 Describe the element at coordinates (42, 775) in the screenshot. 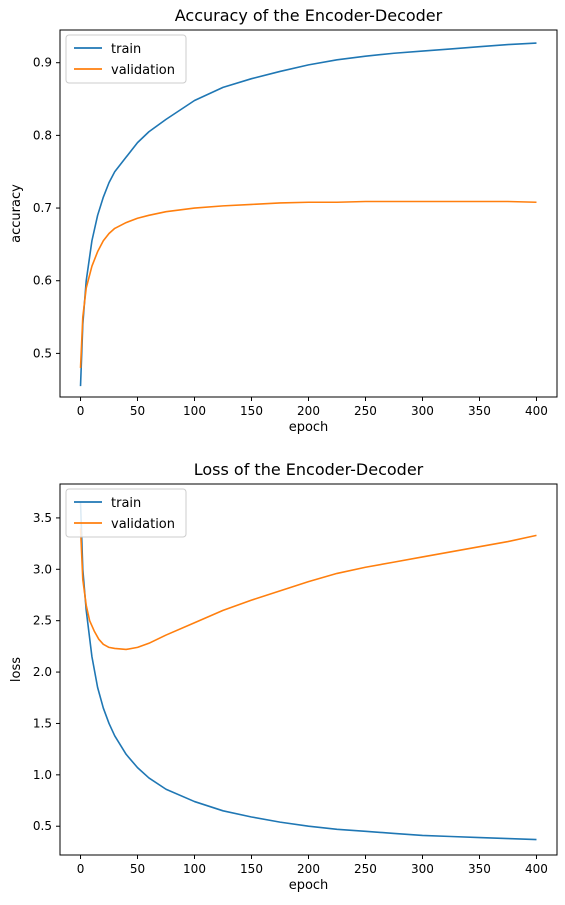

I see `y-tick-label: 1.0` at that location.